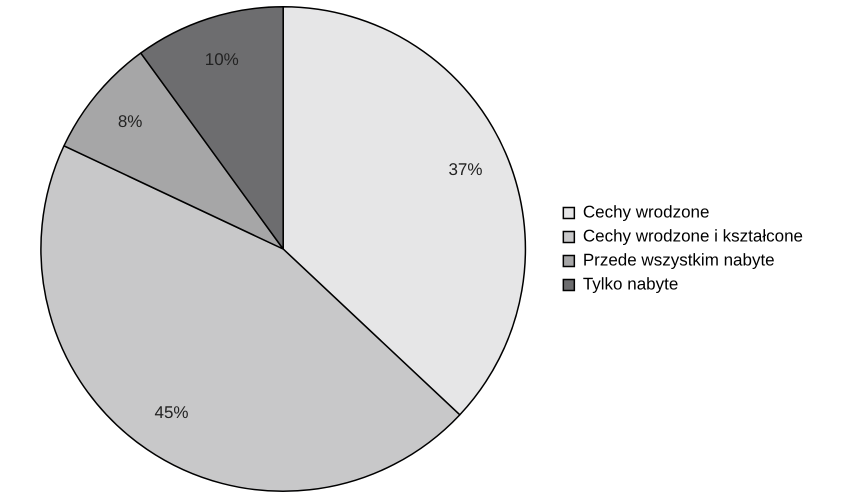 This screenshot has width=853, height=498. I want to click on legend-label: Przede wszystkim nabyte, so click(678, 260).